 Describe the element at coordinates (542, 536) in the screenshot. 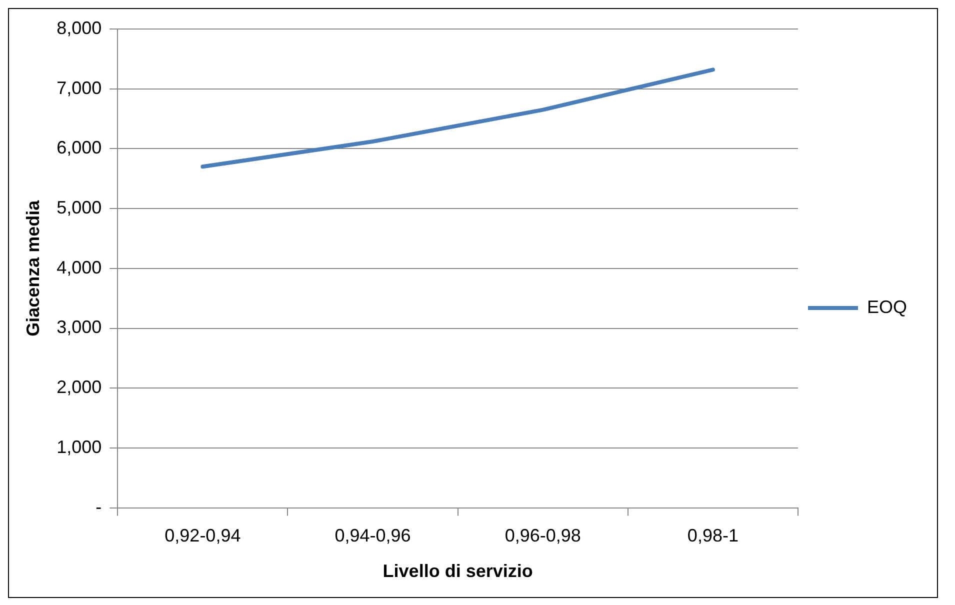

I see `x-tick-label: 0,96-0,98` at that location.